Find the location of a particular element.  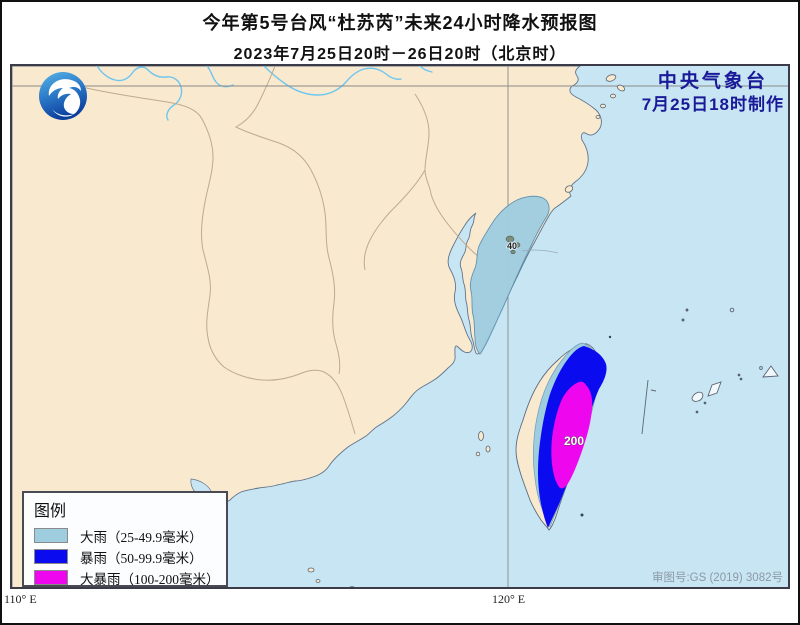

legend-swatch-heavy-rain is located at coordinates (51, 535).